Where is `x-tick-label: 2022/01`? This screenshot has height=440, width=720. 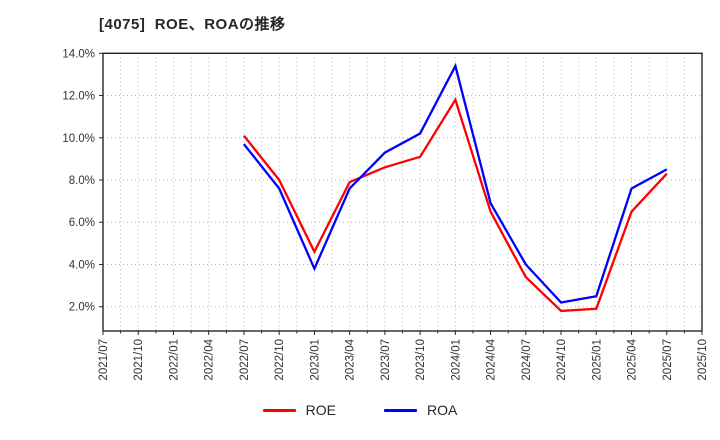 x-tick-label: 2022/01 is located at coordinates (174, 360).